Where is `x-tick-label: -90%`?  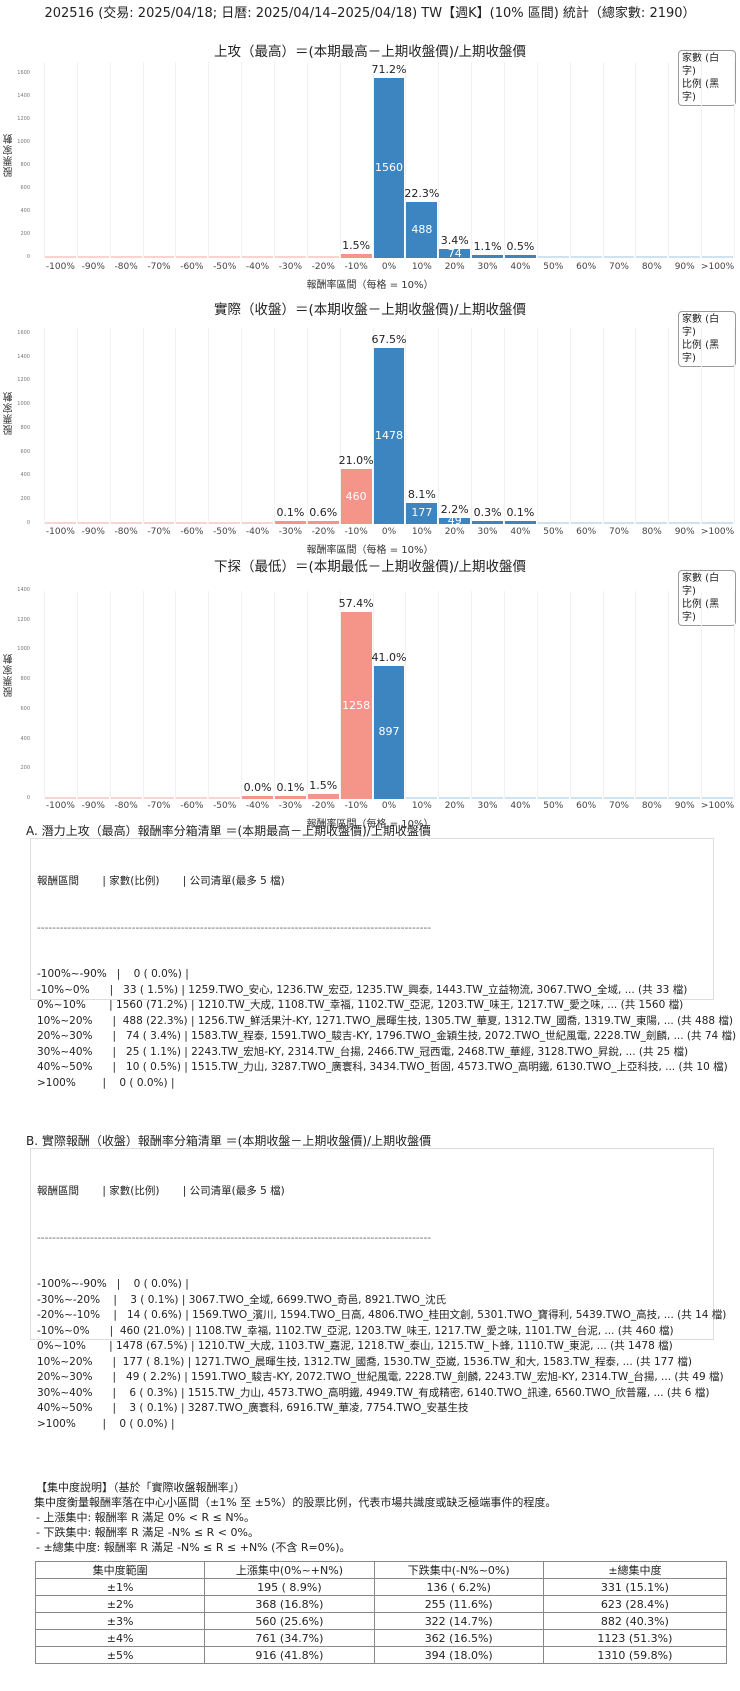
x-tick-label: -90% is located at coordinates (93, 532).